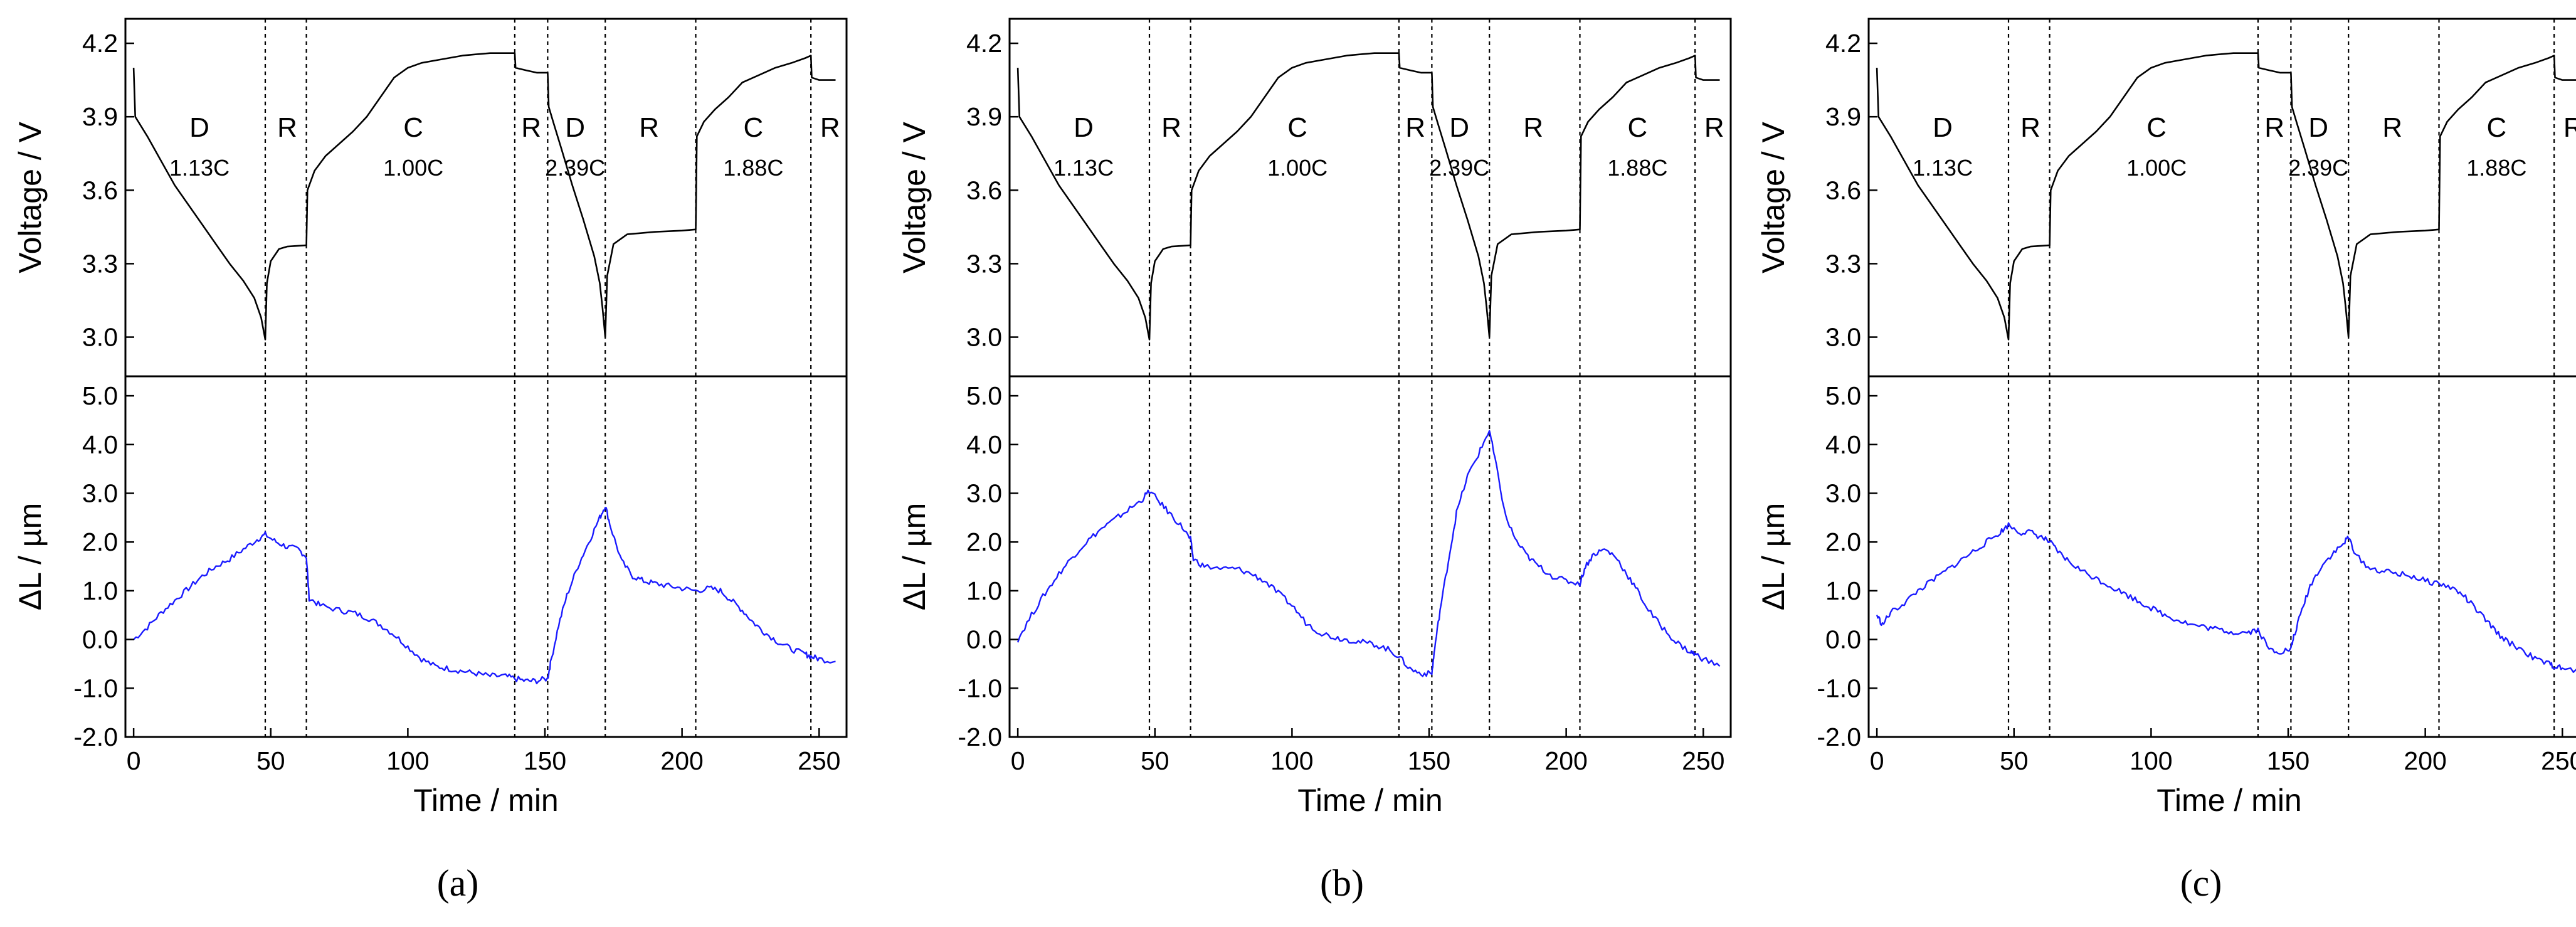 This screenshot has height=927, width=2576. What do you see at coordinates (1342, 883) in the screenshot?
I see `panel-caption: (b)` at bounding box center [1342, 883].